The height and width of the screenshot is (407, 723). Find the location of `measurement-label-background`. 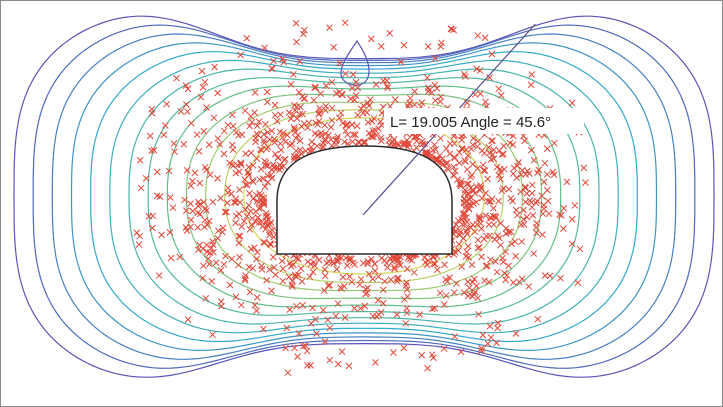

measurement-label-background is located at coordinates (484, 121).